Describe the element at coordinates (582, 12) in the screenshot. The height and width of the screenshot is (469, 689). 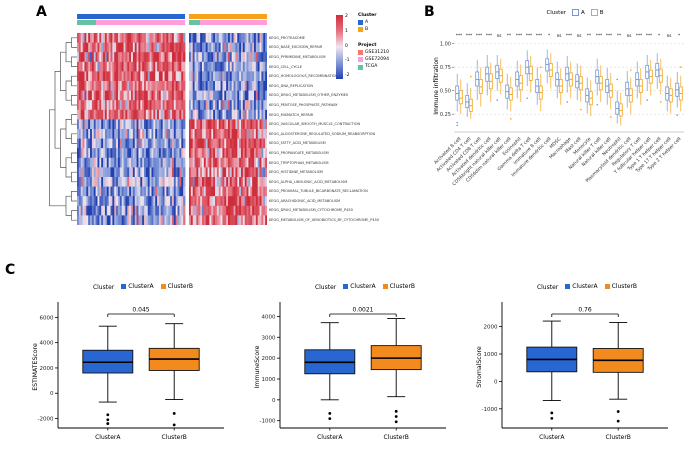
I see `b-legend-a-label: A` at that location.